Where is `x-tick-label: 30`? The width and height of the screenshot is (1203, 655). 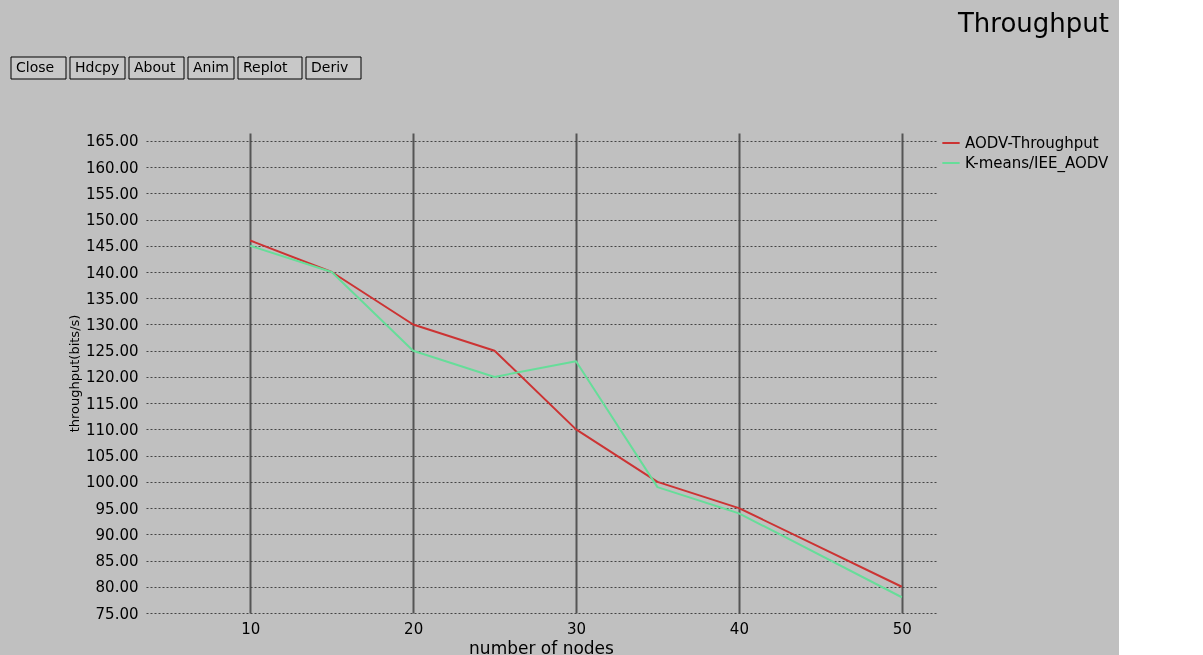
x-tick-label: 30 is located at coordinates (576, 628).